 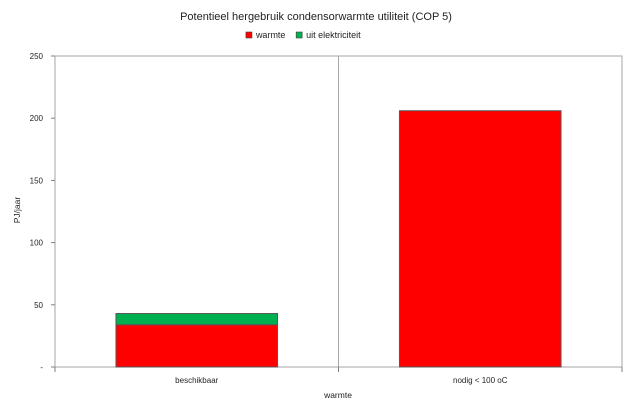 I want to click on y-axis: - 50 100 150 200 250, so click(x=42, y=212).